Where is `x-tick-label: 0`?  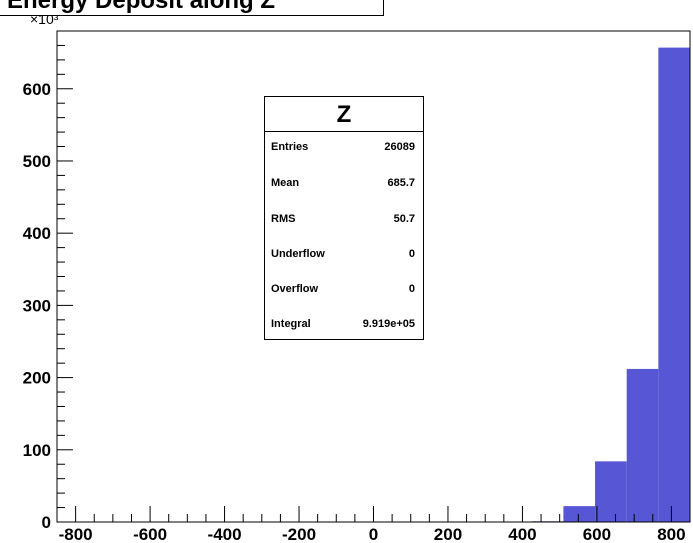
x-tick-label: 0 is located at coordinates (373, 534).